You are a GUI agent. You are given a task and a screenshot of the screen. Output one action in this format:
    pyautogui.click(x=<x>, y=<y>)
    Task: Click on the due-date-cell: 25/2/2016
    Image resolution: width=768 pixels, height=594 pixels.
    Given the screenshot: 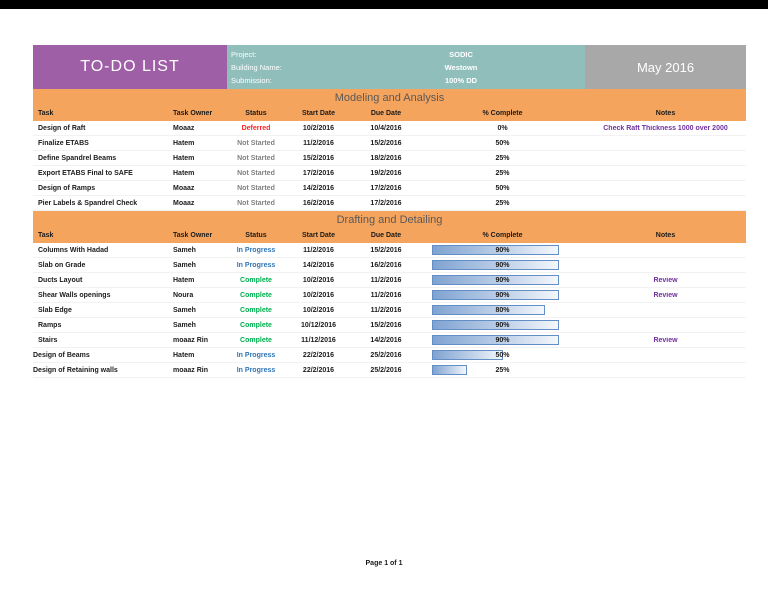 What is the action you would take?
    pyautogui.click(x=386, y=370)
    